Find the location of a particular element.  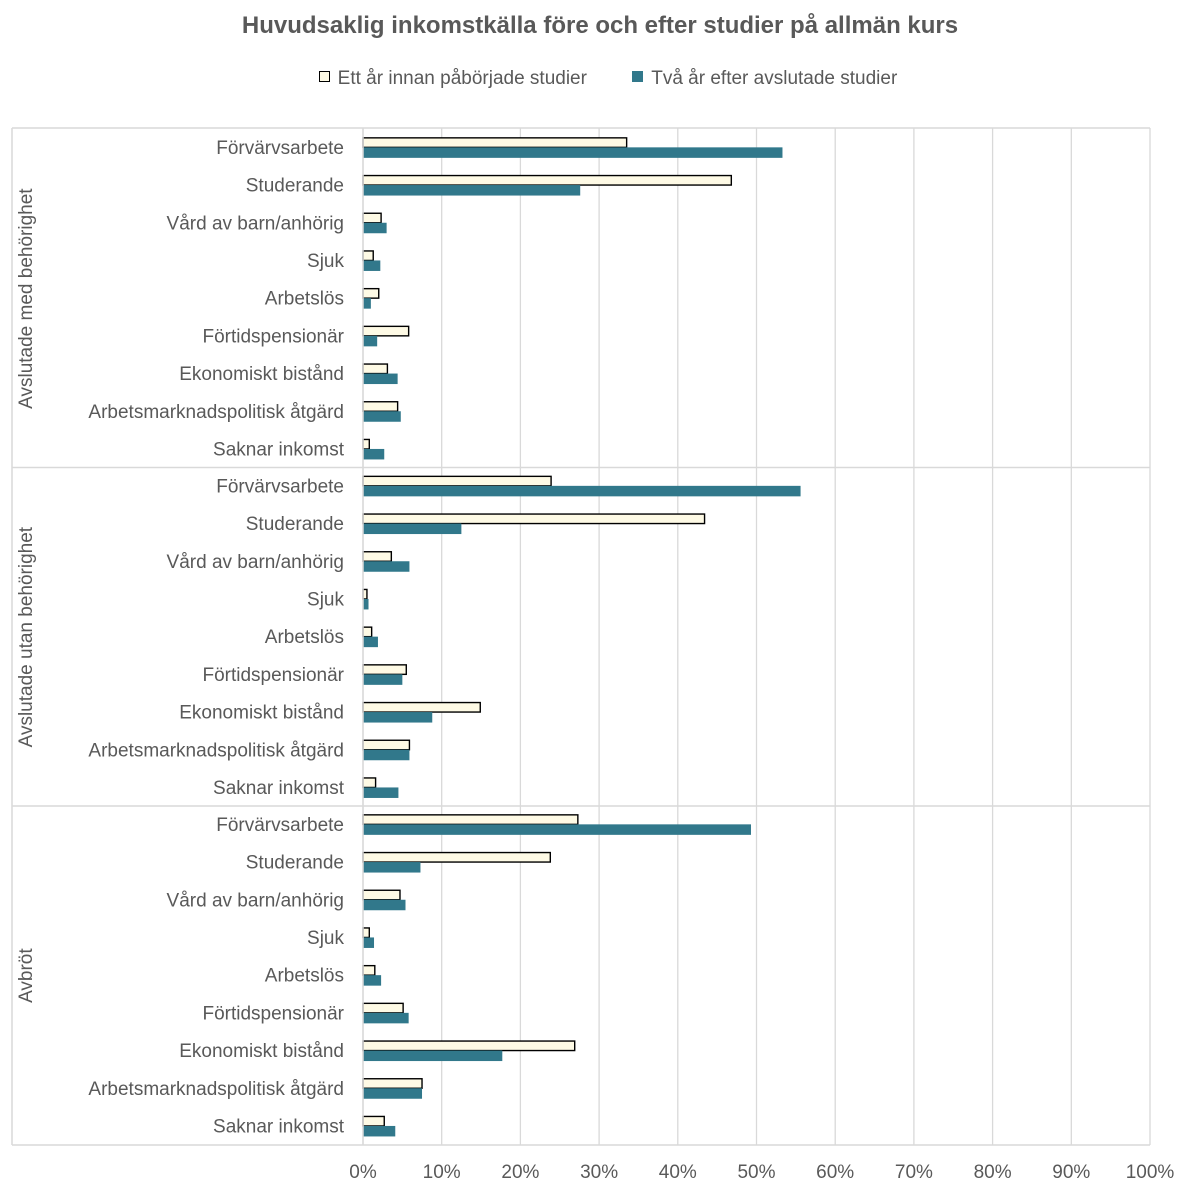

x-tick-label: 80% is located at coordinates (993, 1171).